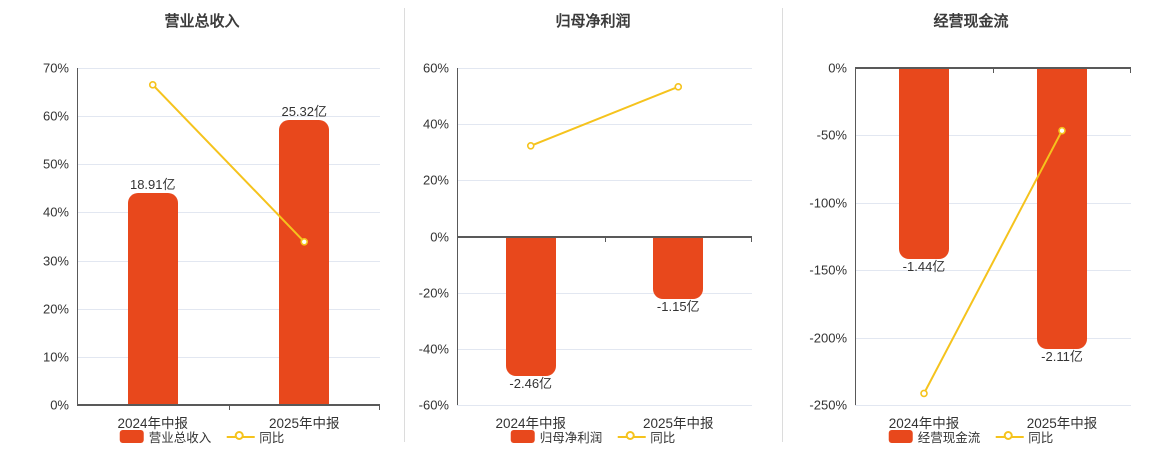 The width and height of the screenshot is (1160, 450). What do you see at coordinates (152, 185) in the screenshot?
I see `bar-data-label: 18.91亿` at bounding box center [152, 185].